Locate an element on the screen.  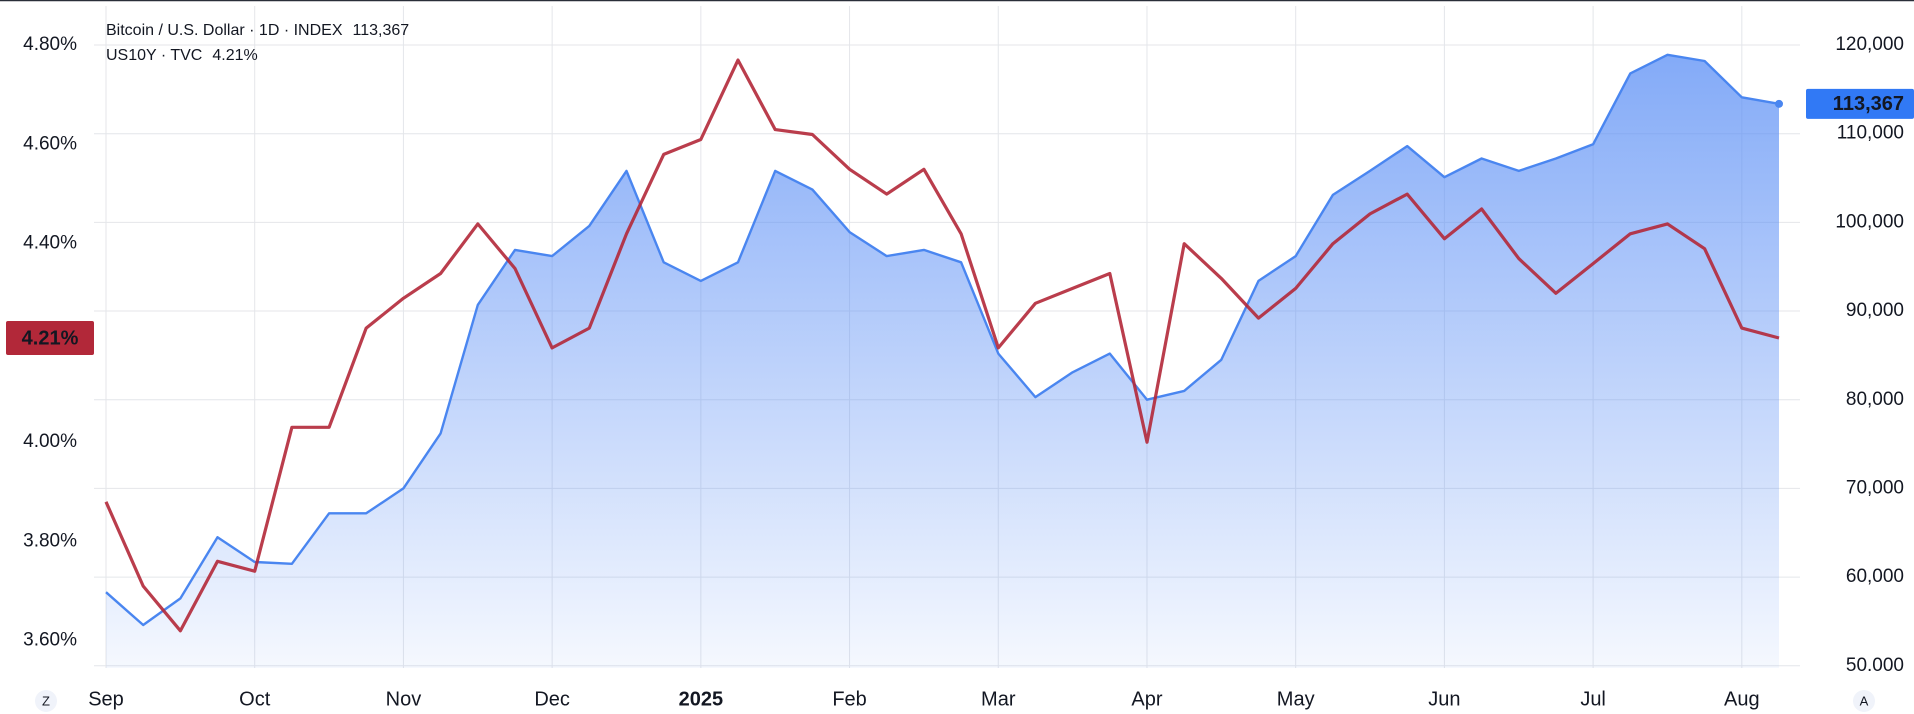
x-tick-label: Feb is located at coordinates (849, 699).